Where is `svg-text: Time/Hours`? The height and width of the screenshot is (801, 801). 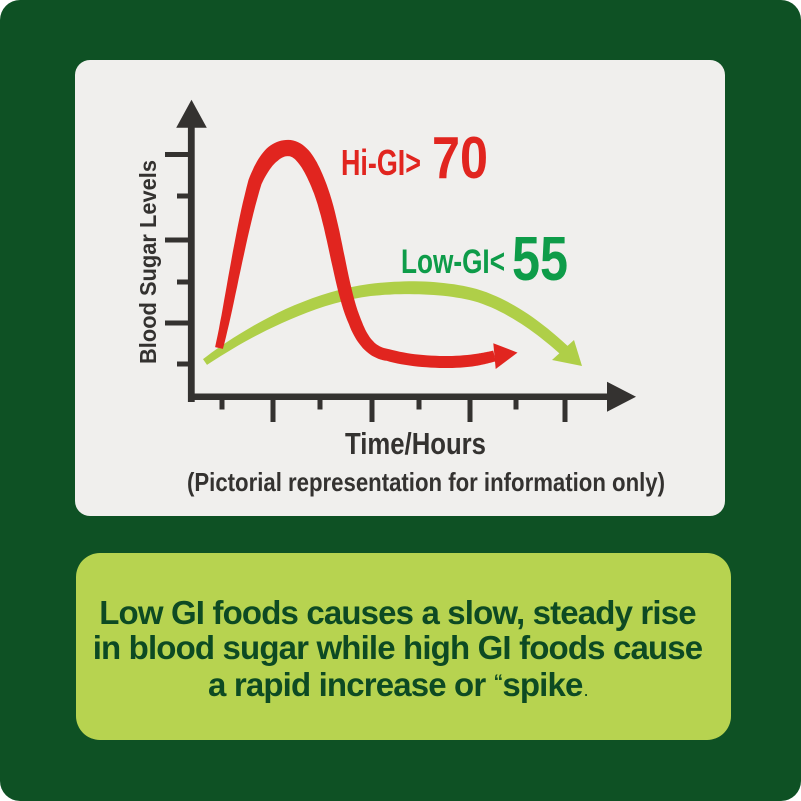 svg-text: Time/Hours is located at coordinates (415, 443).